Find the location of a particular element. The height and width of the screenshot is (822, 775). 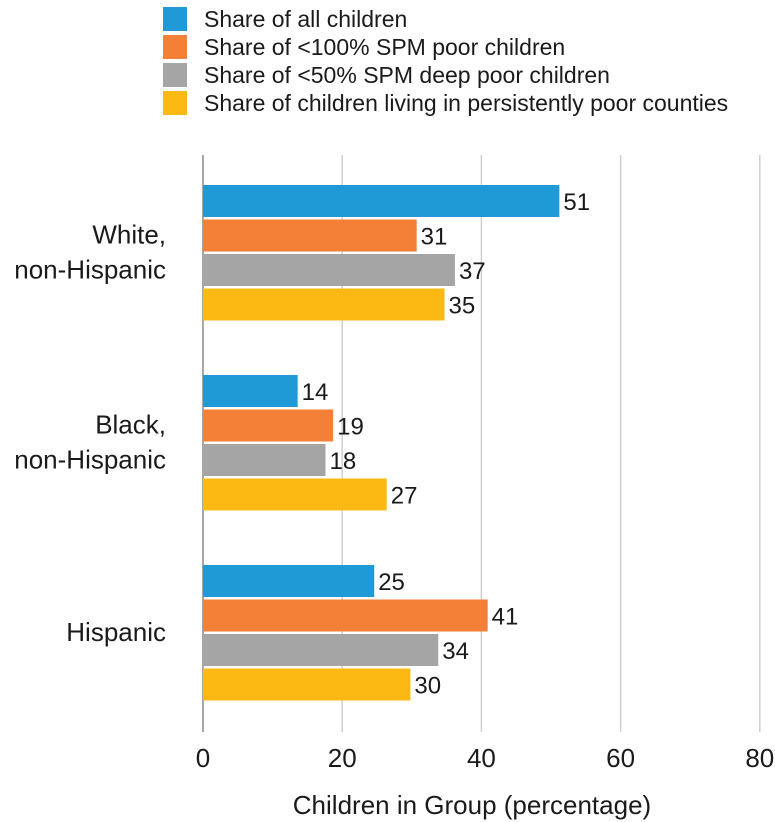

x-tick-label-4: 80 is located at coordinates (759, 758).